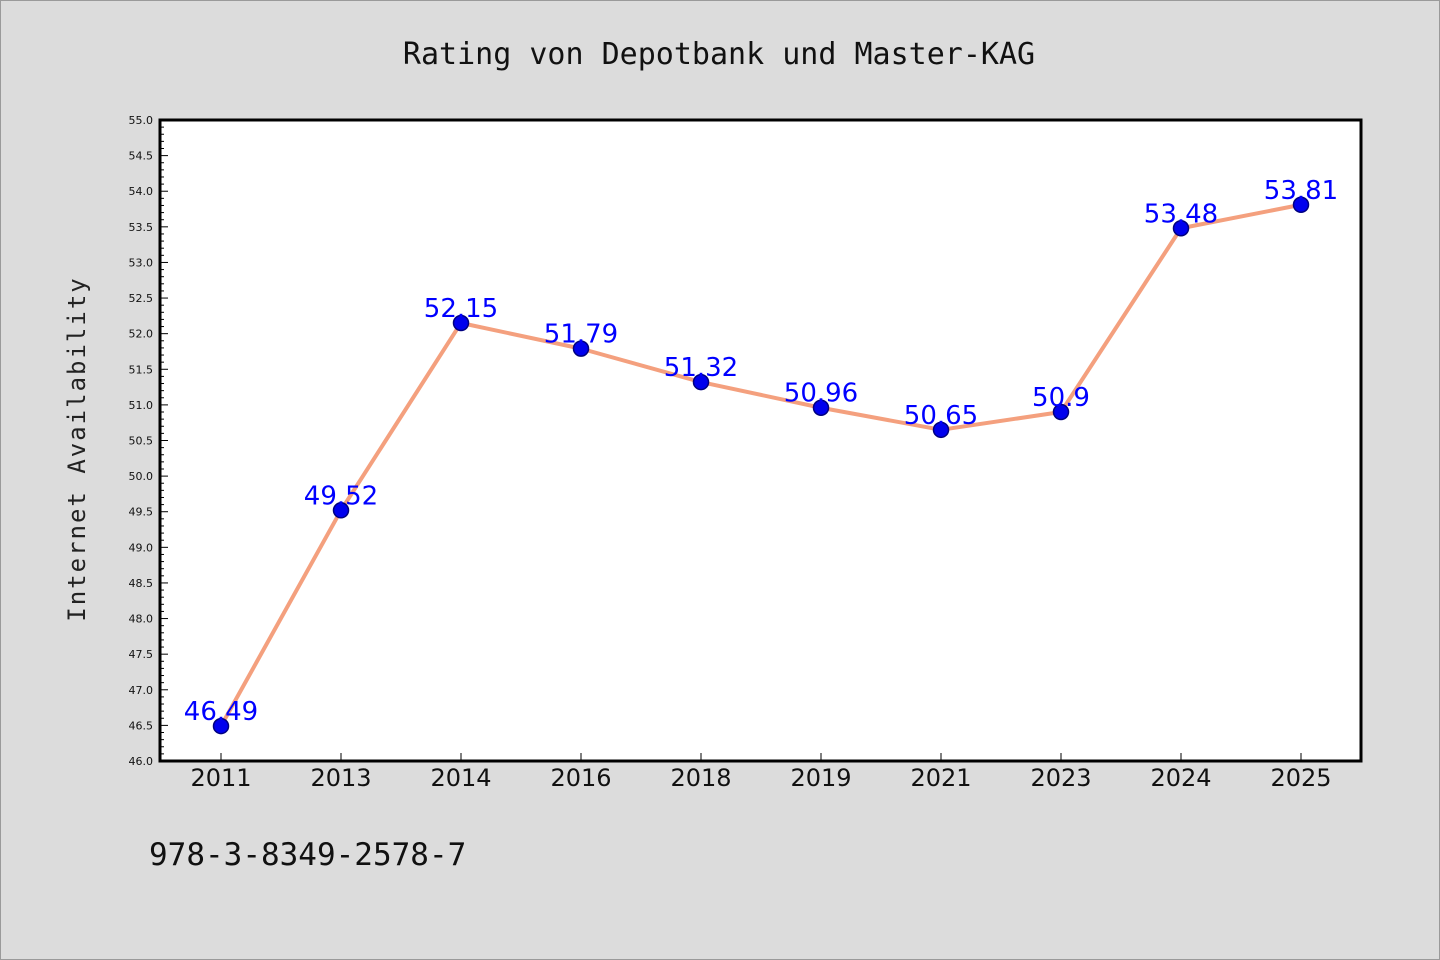 The height and width of the screenshot is (960, 1440). I want to click on y-tick-label: 48.0, so click(141, 619).